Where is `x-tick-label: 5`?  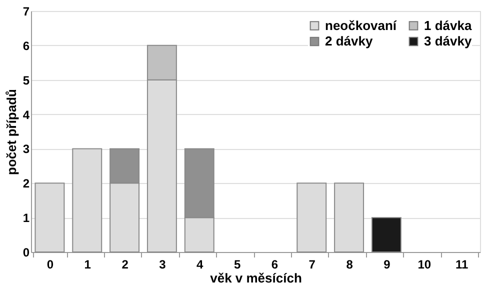 x-tick-label: 5 is located at coordinates (237, 265).